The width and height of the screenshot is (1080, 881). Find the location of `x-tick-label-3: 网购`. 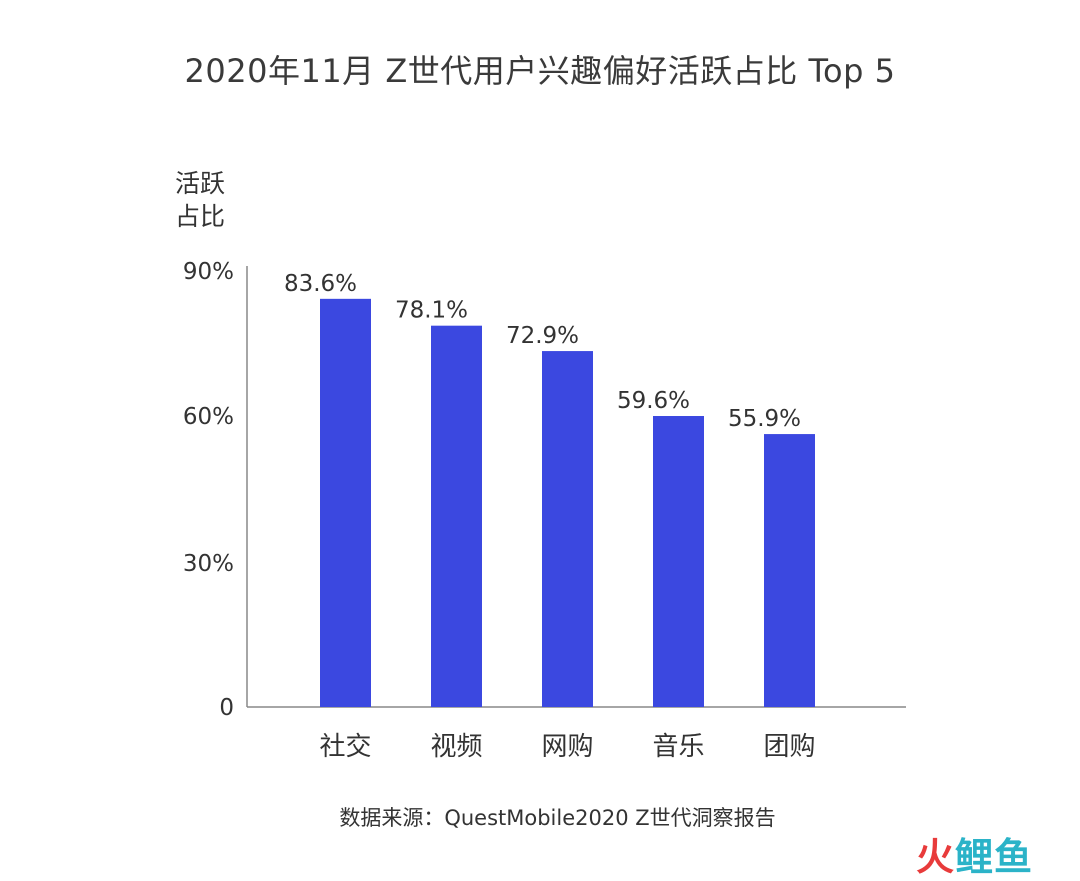

x-tick-label-3: 网购 is located at coordinates (567, 747).